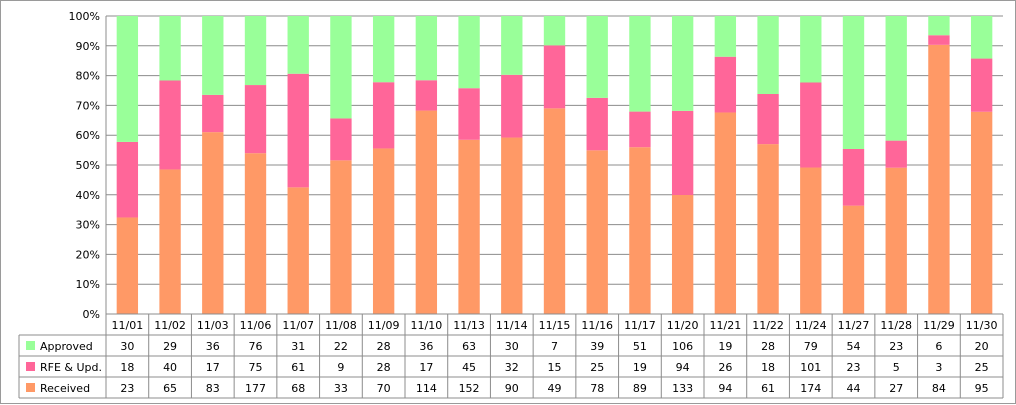  I want to click on data-table-value: 5, so click(896, 367).